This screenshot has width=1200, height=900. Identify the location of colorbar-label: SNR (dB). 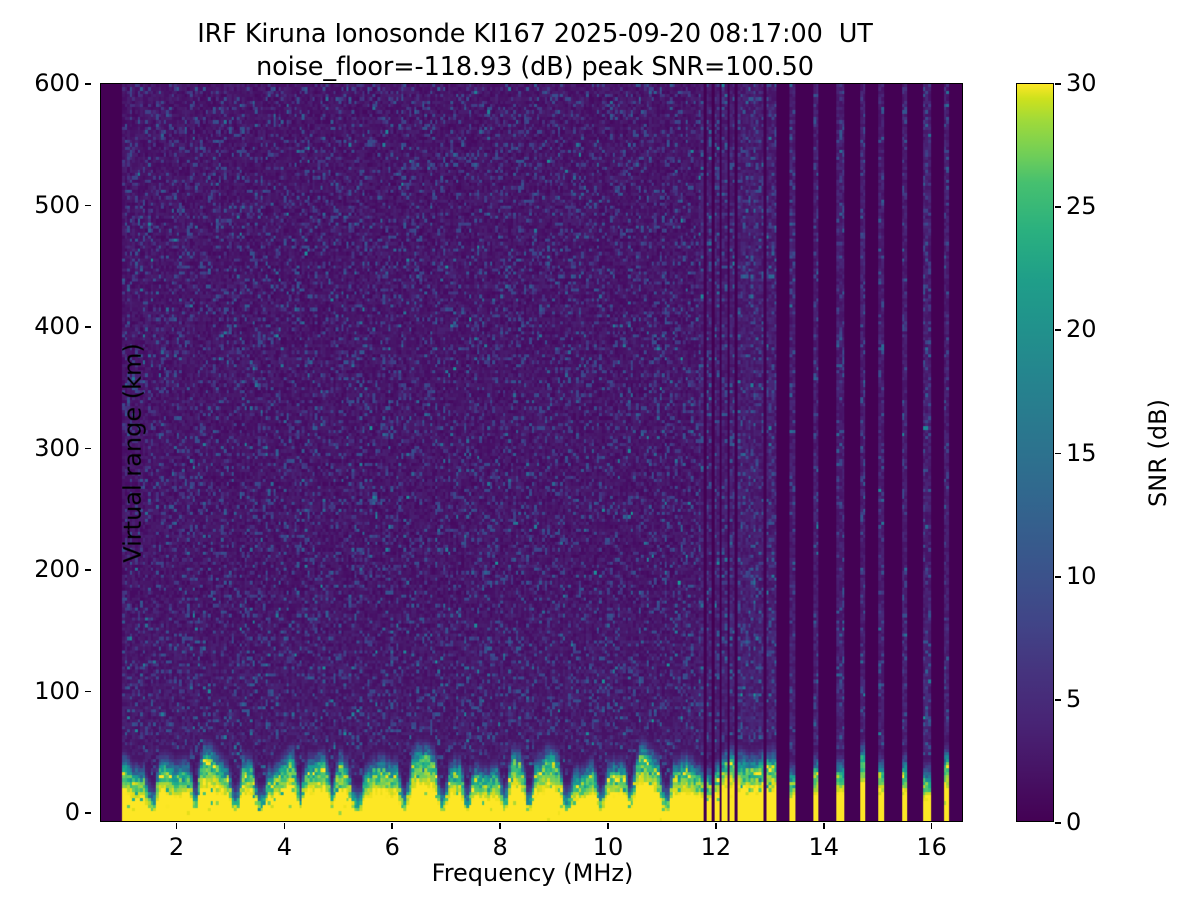
(1157, 452).